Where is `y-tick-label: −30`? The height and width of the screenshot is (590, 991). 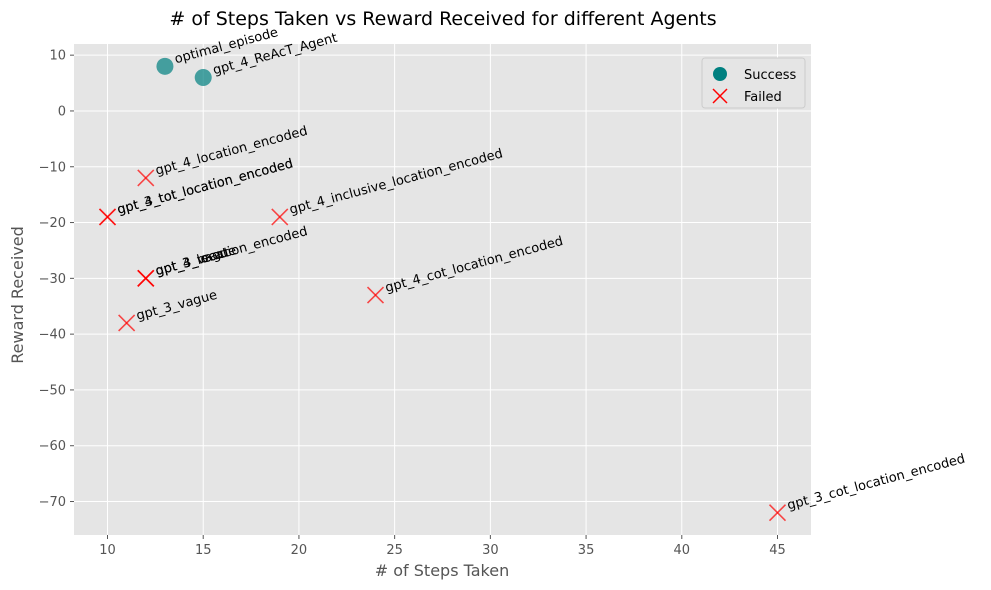
y-tick-label: −30 is located at coordinates (52, 279).